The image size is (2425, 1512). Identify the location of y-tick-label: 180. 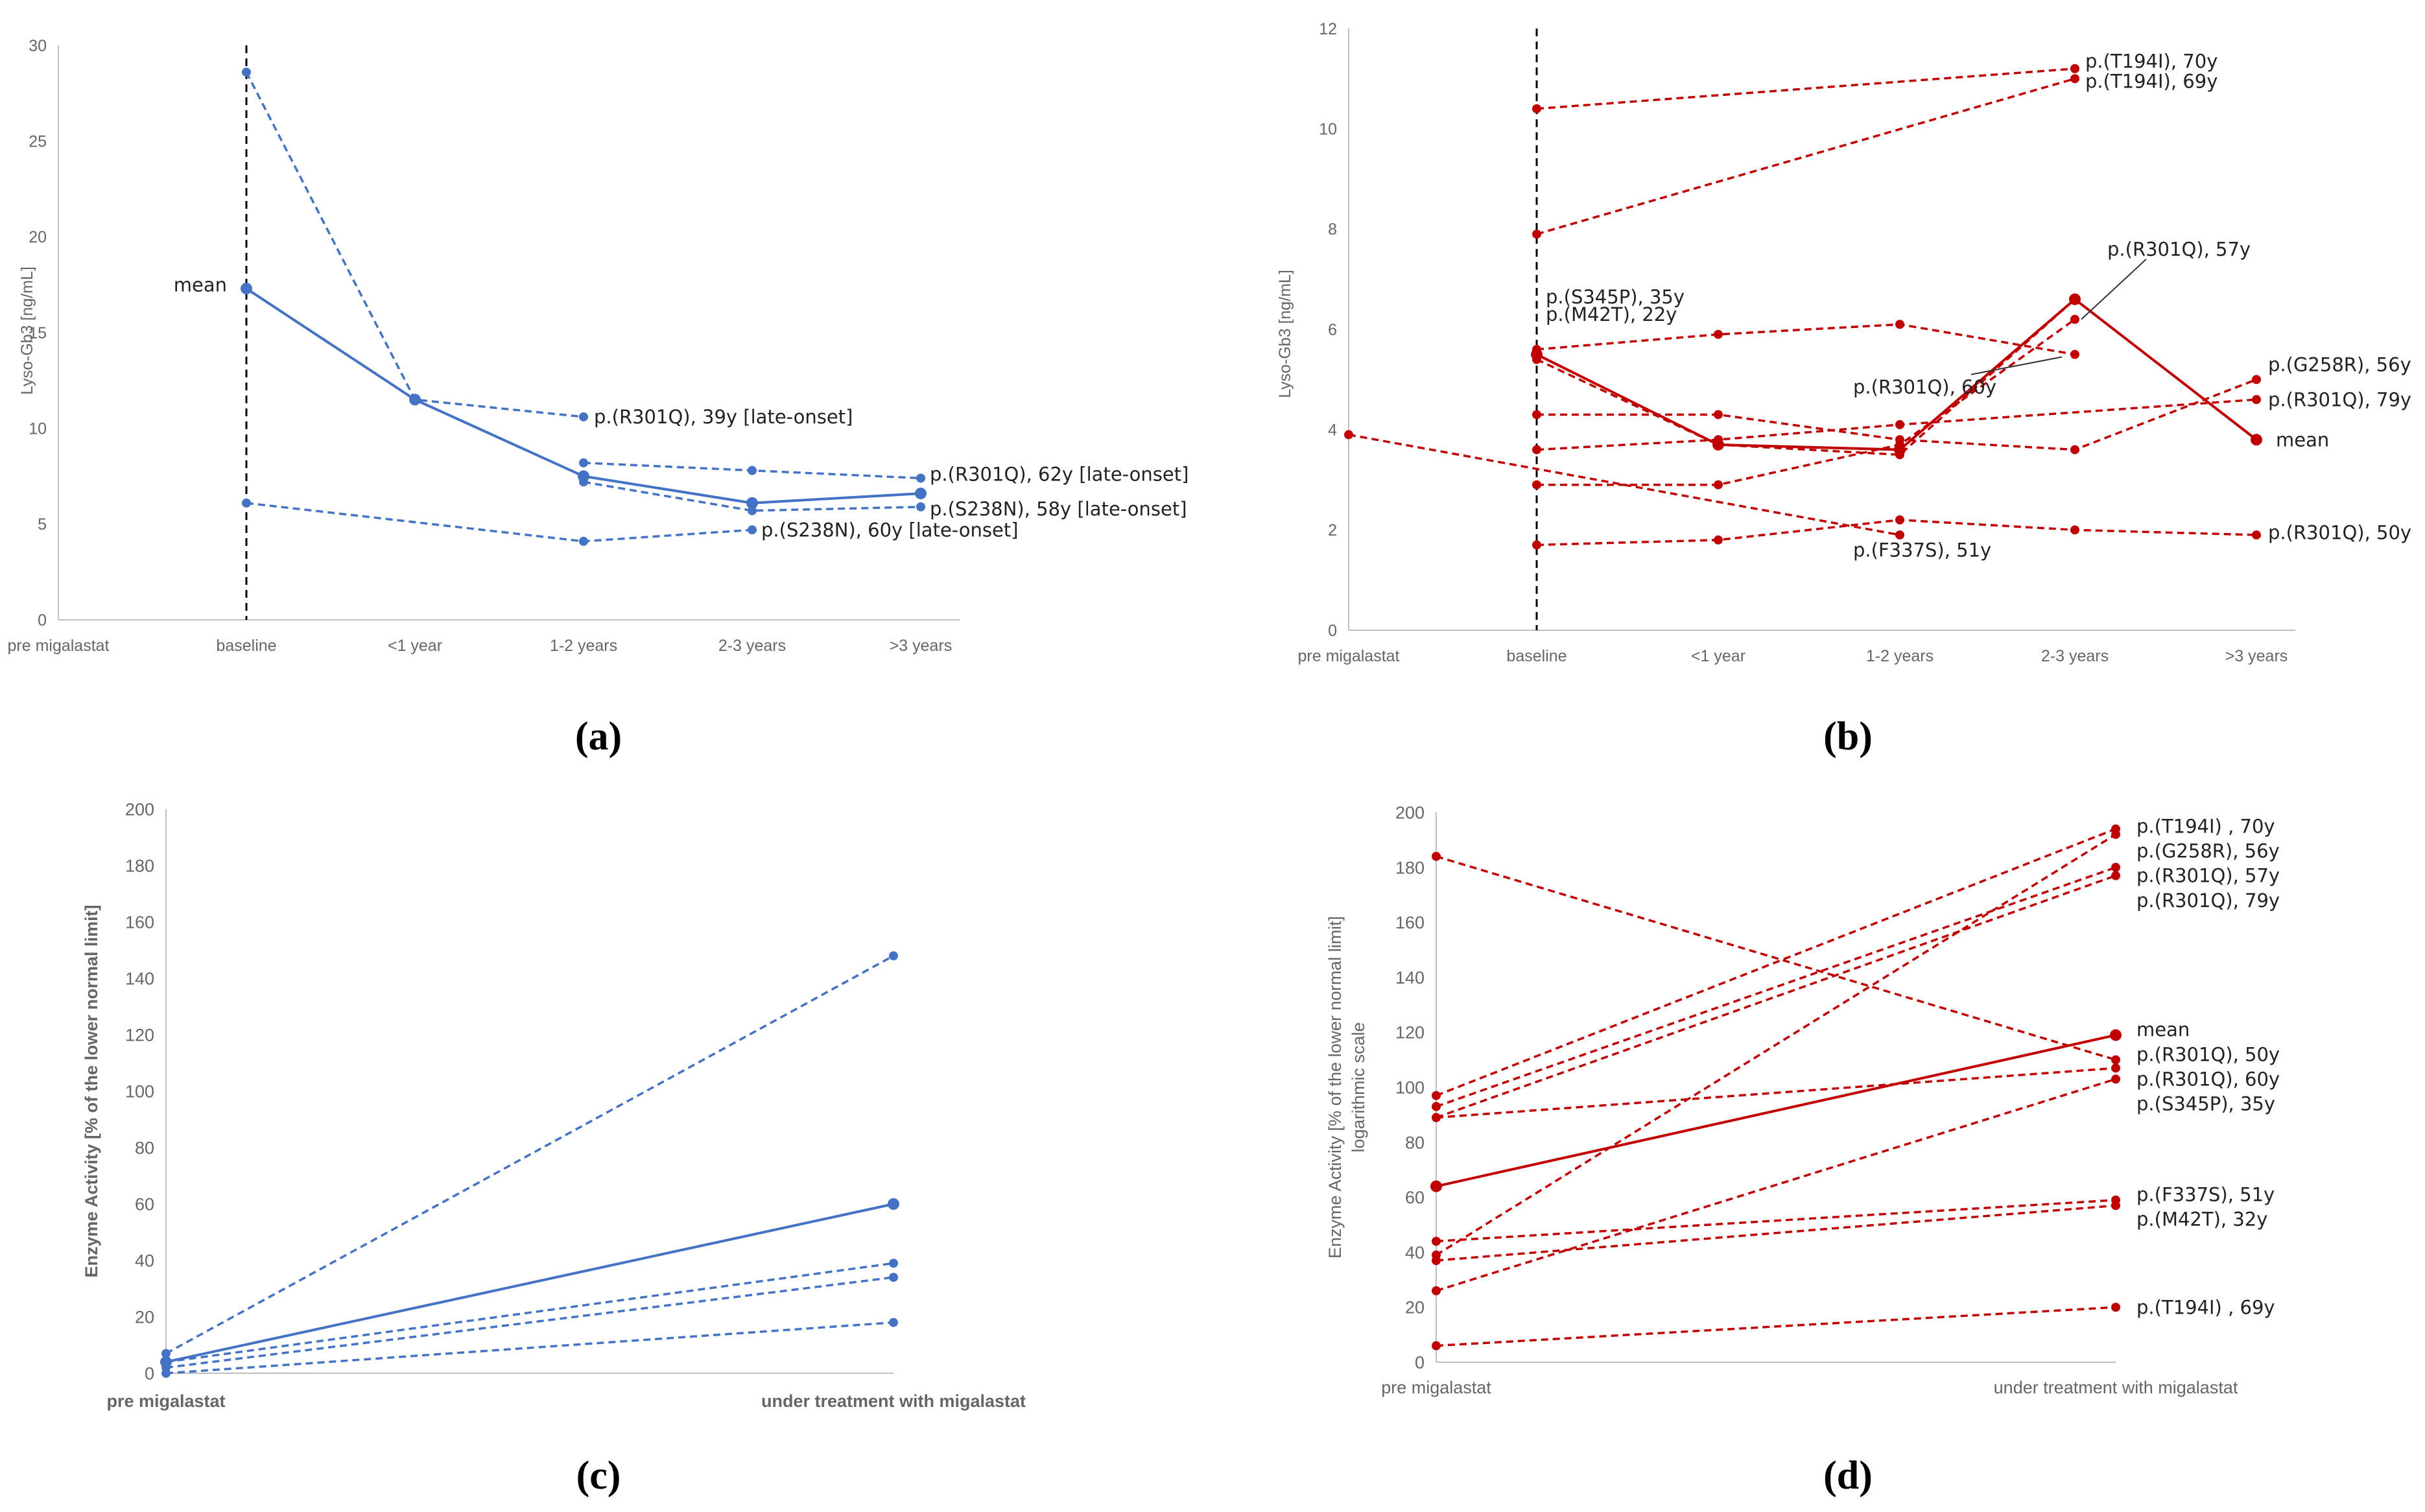
(140, 865).